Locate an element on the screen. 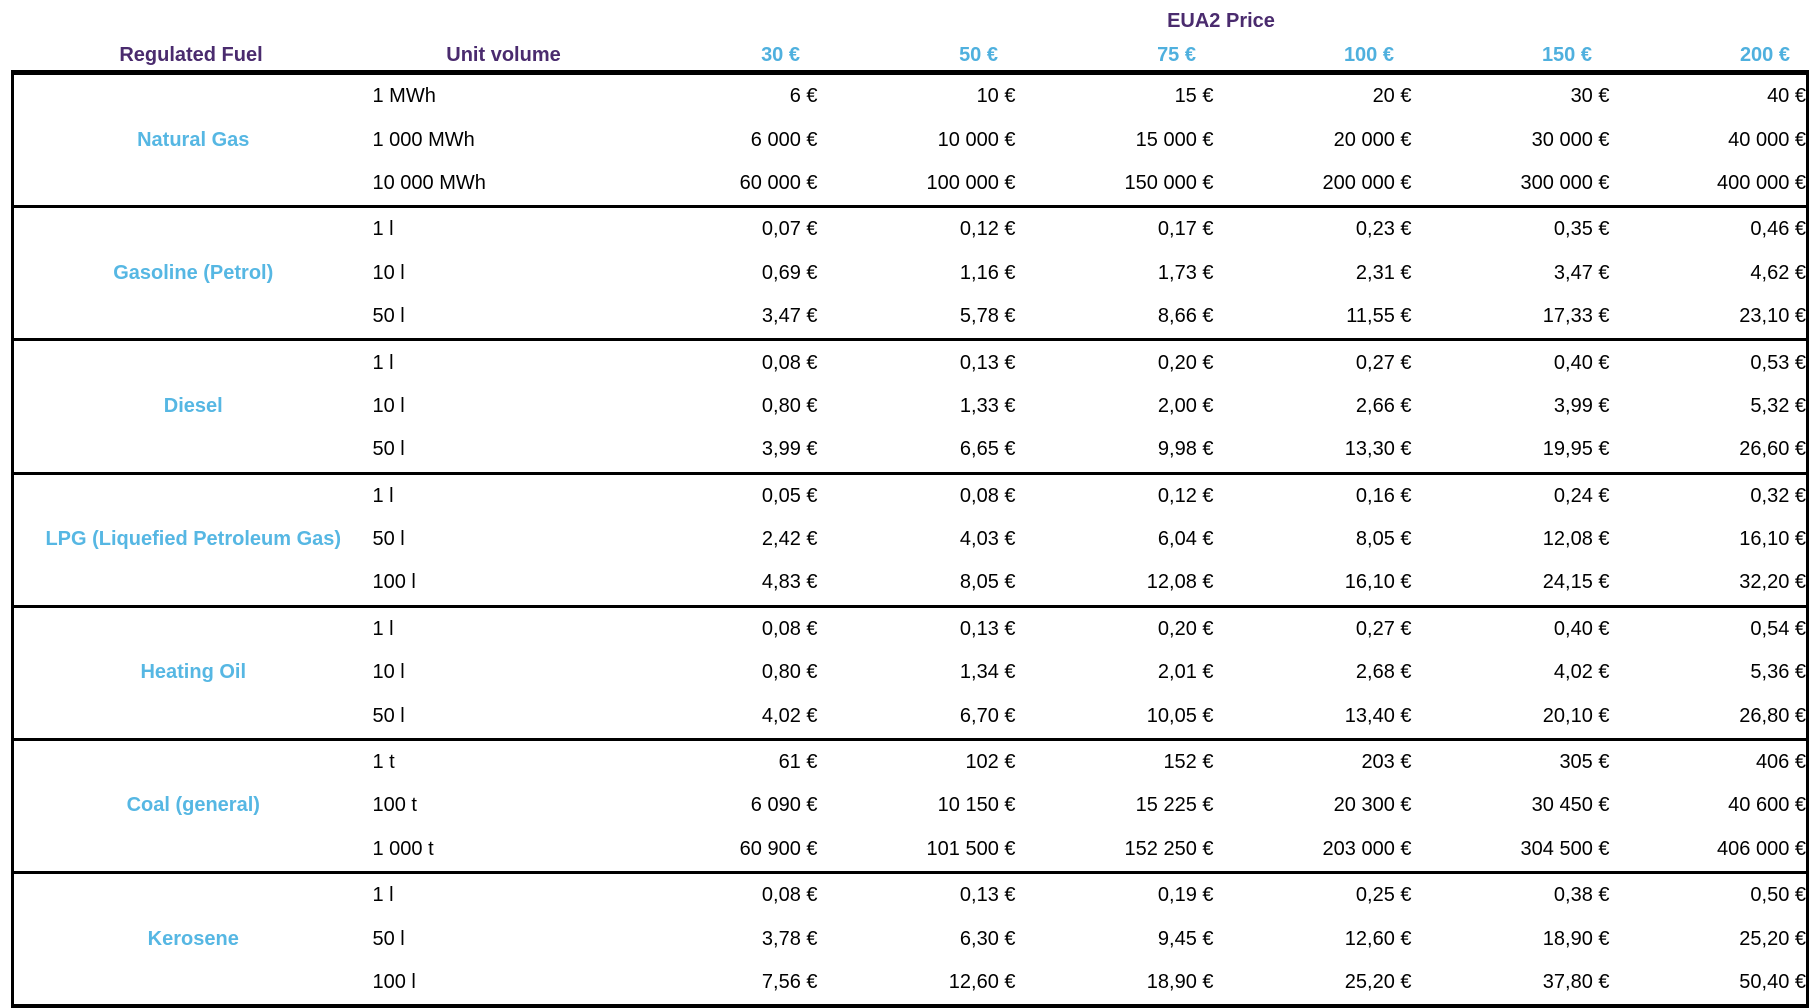 The height and width of the screenshot is (1008, 1814). price-cell: 152 250 € is located at coordinates (1169, 848).